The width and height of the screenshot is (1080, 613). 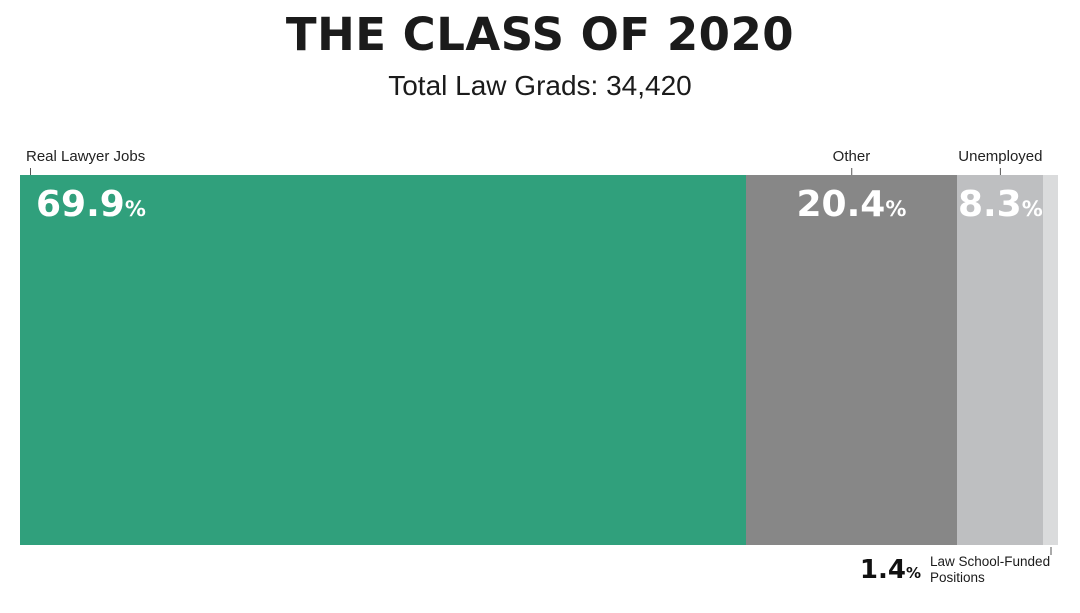 I want to click on segment-label: Other, so click(x=851, y=156).